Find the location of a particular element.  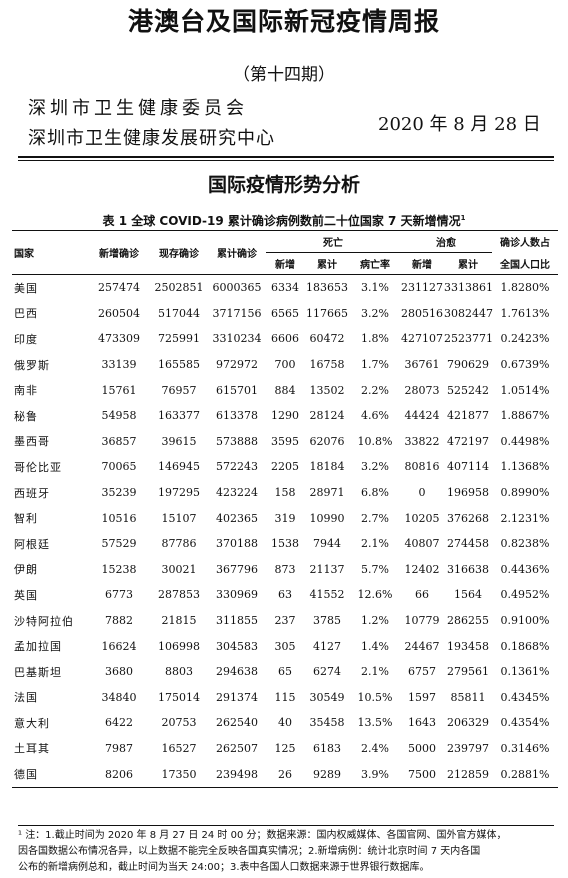

cell-current-confirmed: 76957 is located at coordinates (179, 390).